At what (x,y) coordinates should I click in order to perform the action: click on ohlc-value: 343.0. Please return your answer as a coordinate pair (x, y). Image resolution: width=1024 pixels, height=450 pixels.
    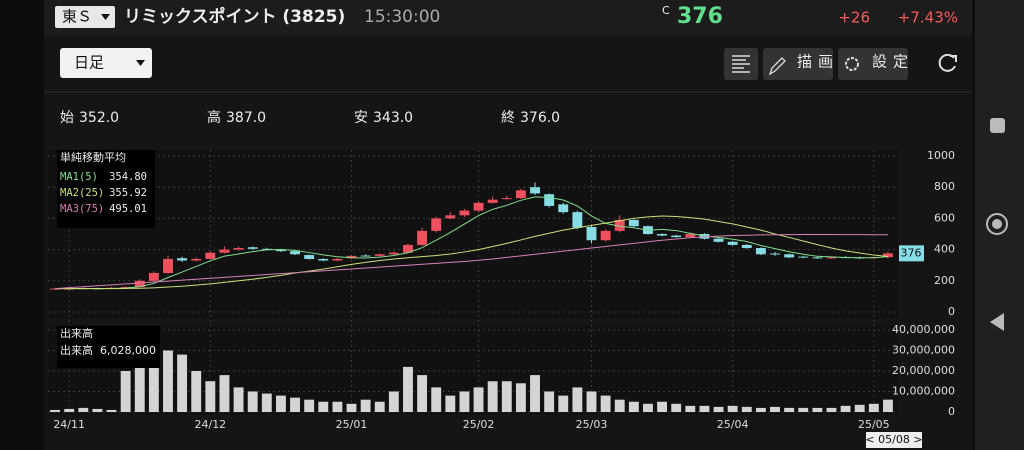
    Looking at the image, I should click on (393, 118).